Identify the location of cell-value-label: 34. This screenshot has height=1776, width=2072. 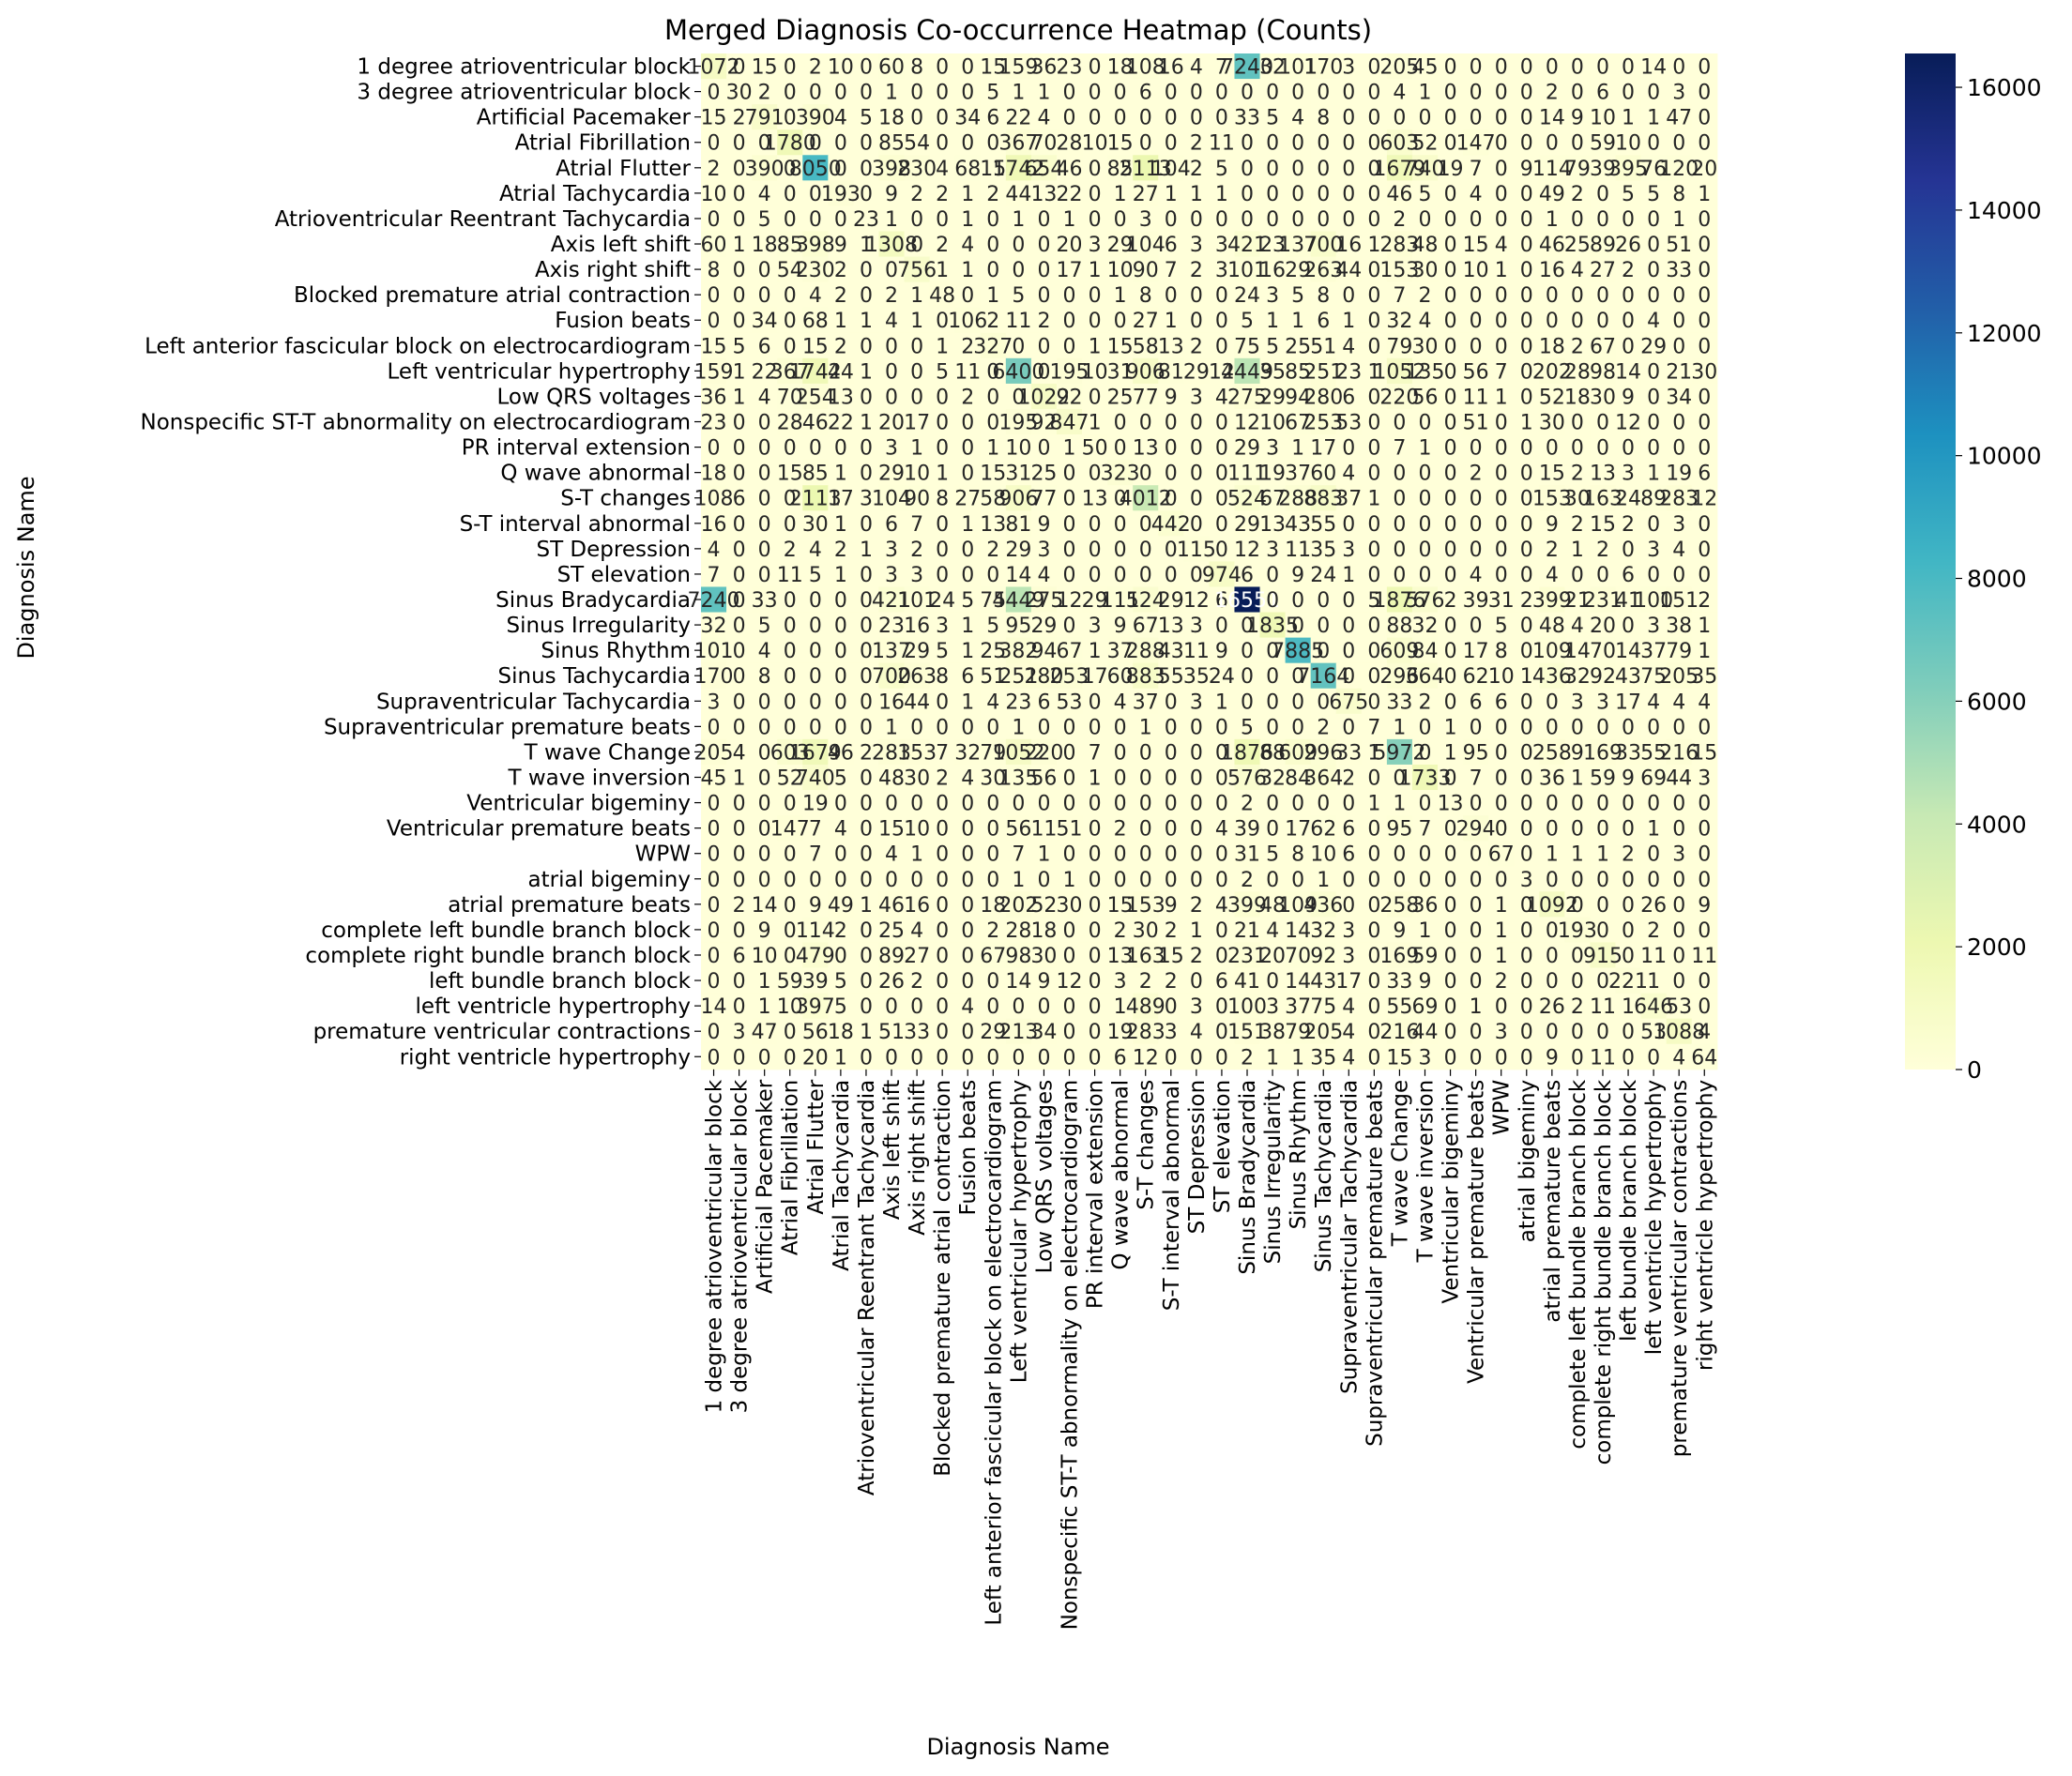
(1043, 1032).